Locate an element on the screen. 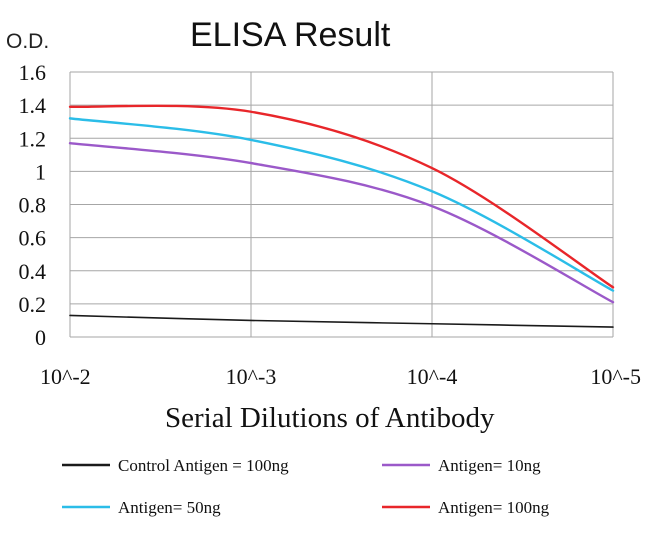 The height and width of the screenshot is (542, 650). legend-label: Antigen= 100ng is located at coordinates (494, 507).